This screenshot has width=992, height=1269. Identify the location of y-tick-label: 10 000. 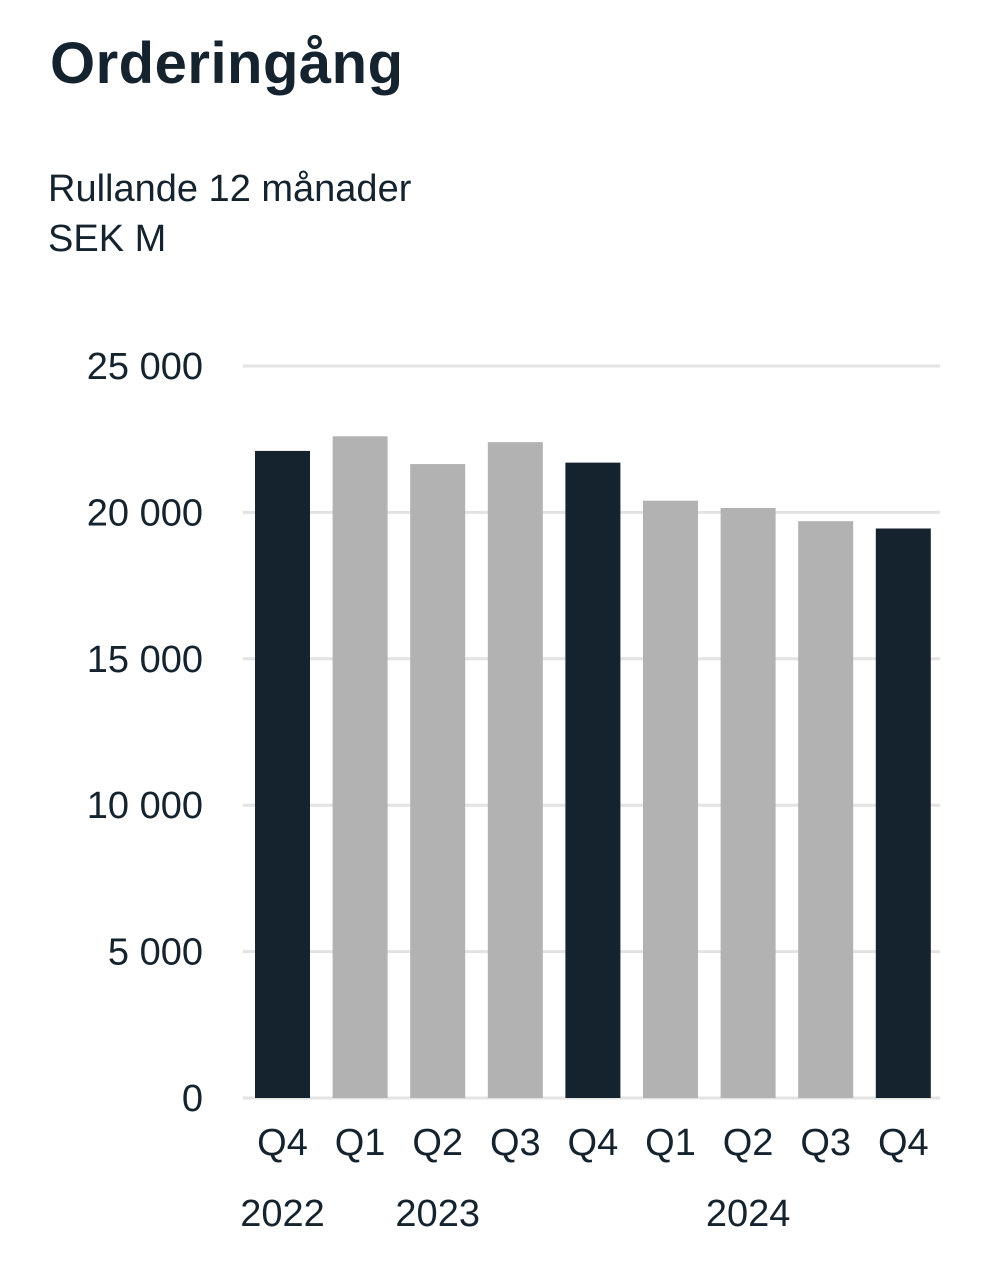
(145, 806).